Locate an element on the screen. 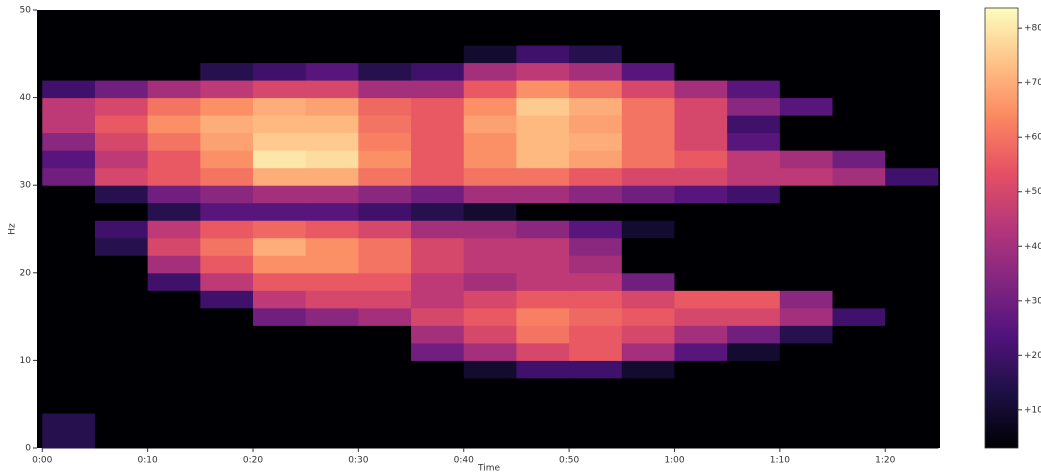  y-tick-label: 30 is located at coordinates (26, 186).